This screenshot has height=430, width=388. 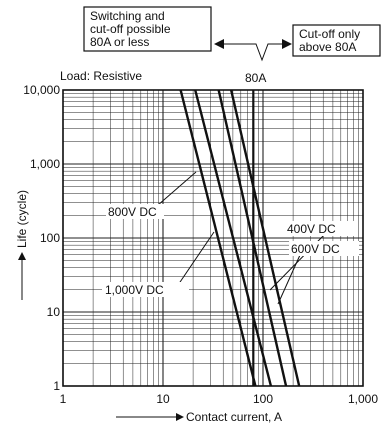 What do you see at coordinates (41, 90) in the screenshot?
I see `y-tick-label: 10,000` at bounding box center [41, 90].